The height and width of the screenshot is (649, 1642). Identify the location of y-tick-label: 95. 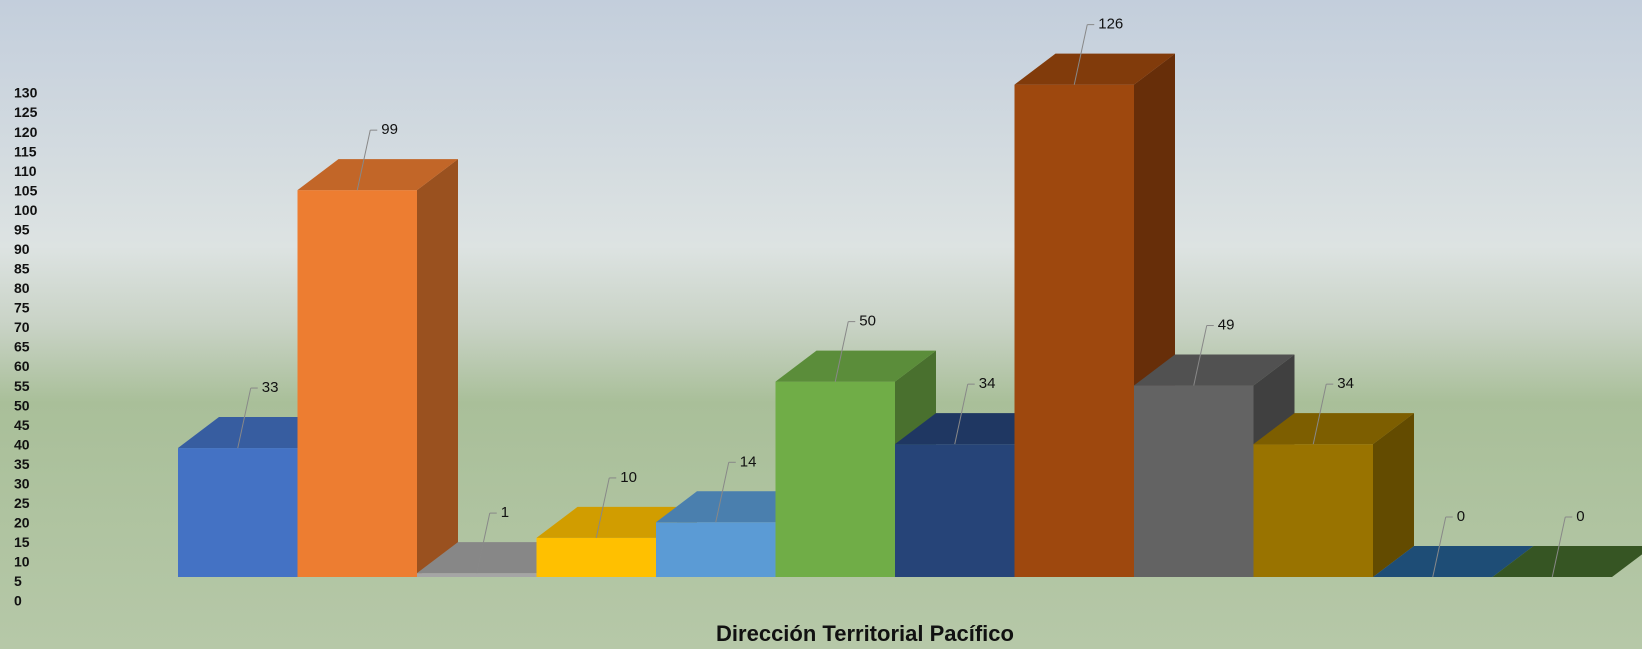
(22, 229).